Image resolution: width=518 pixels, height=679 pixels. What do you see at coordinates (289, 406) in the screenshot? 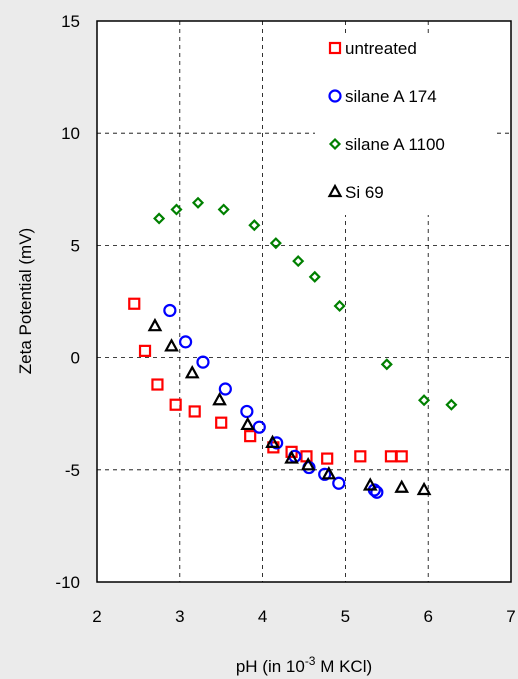
I see `series-triangle` at bounding box center [289, 406].